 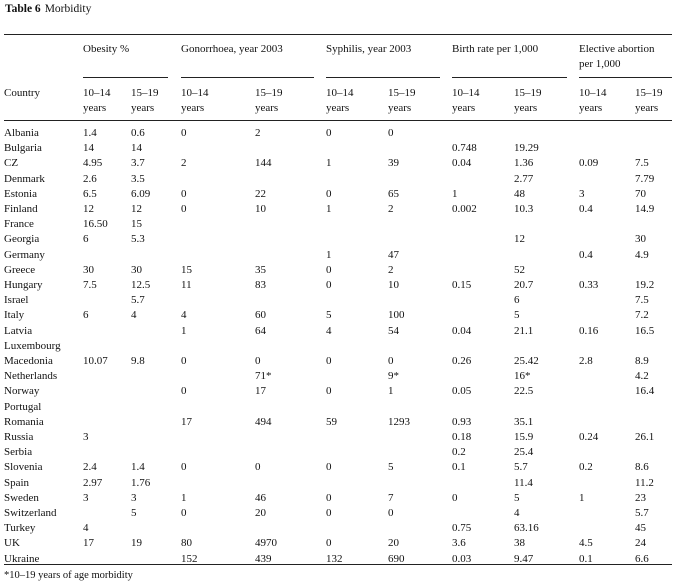 What do you see at coordinates (519, 193) in the screenshot?
I see `value-cell: 48` at bounding box center [519, 193].